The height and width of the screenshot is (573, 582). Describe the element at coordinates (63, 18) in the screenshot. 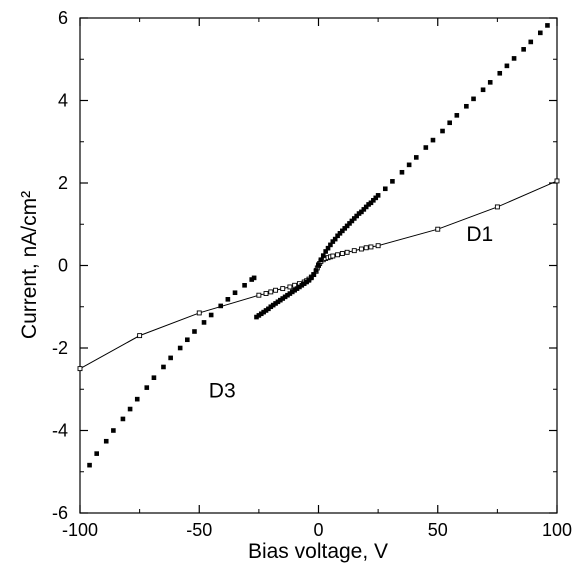

I see `y-tick-label: 6` at that location.